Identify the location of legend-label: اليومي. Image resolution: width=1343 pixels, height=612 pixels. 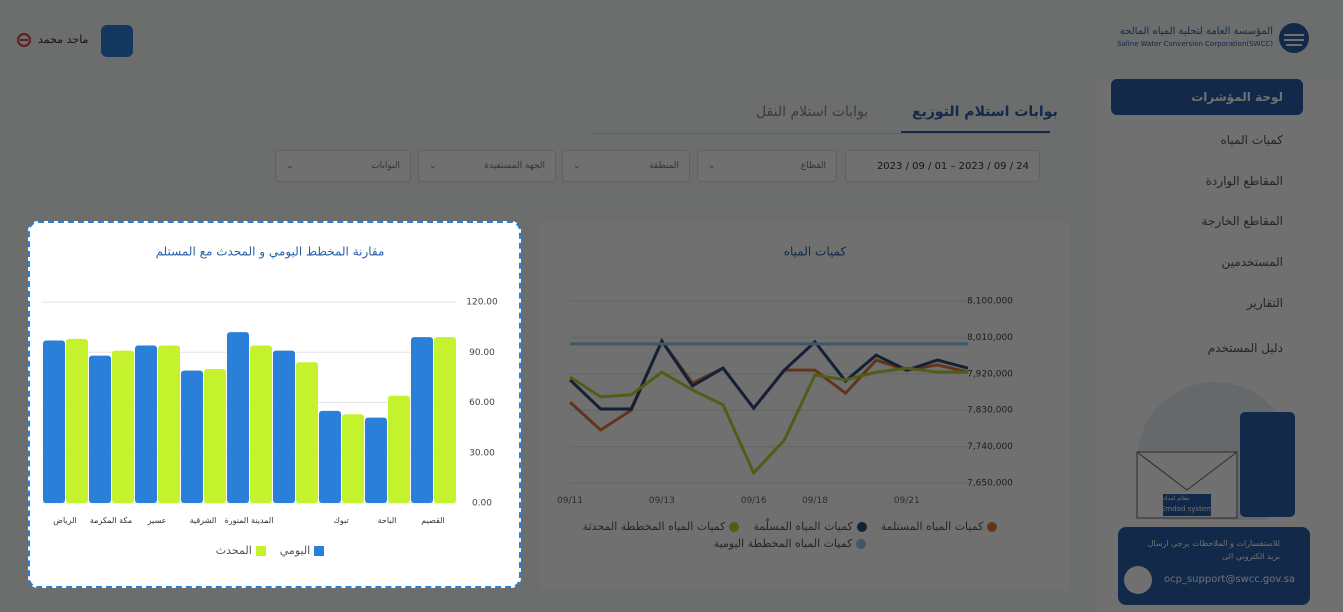
(295, 550).